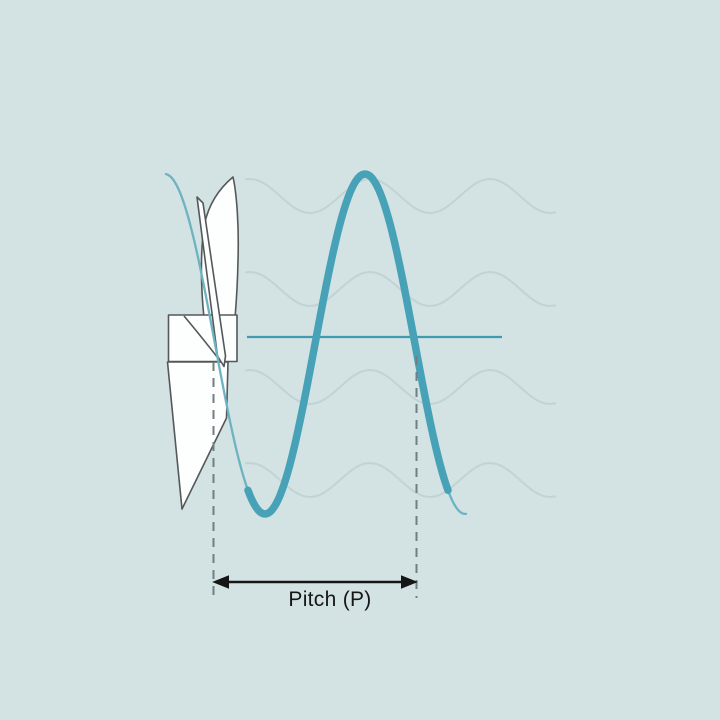 The height and width of the screenshot is (720, 720). Describe the element at coordinates (409, 582) in the screenshot. I see `arrowhead-right-icon` at that location.